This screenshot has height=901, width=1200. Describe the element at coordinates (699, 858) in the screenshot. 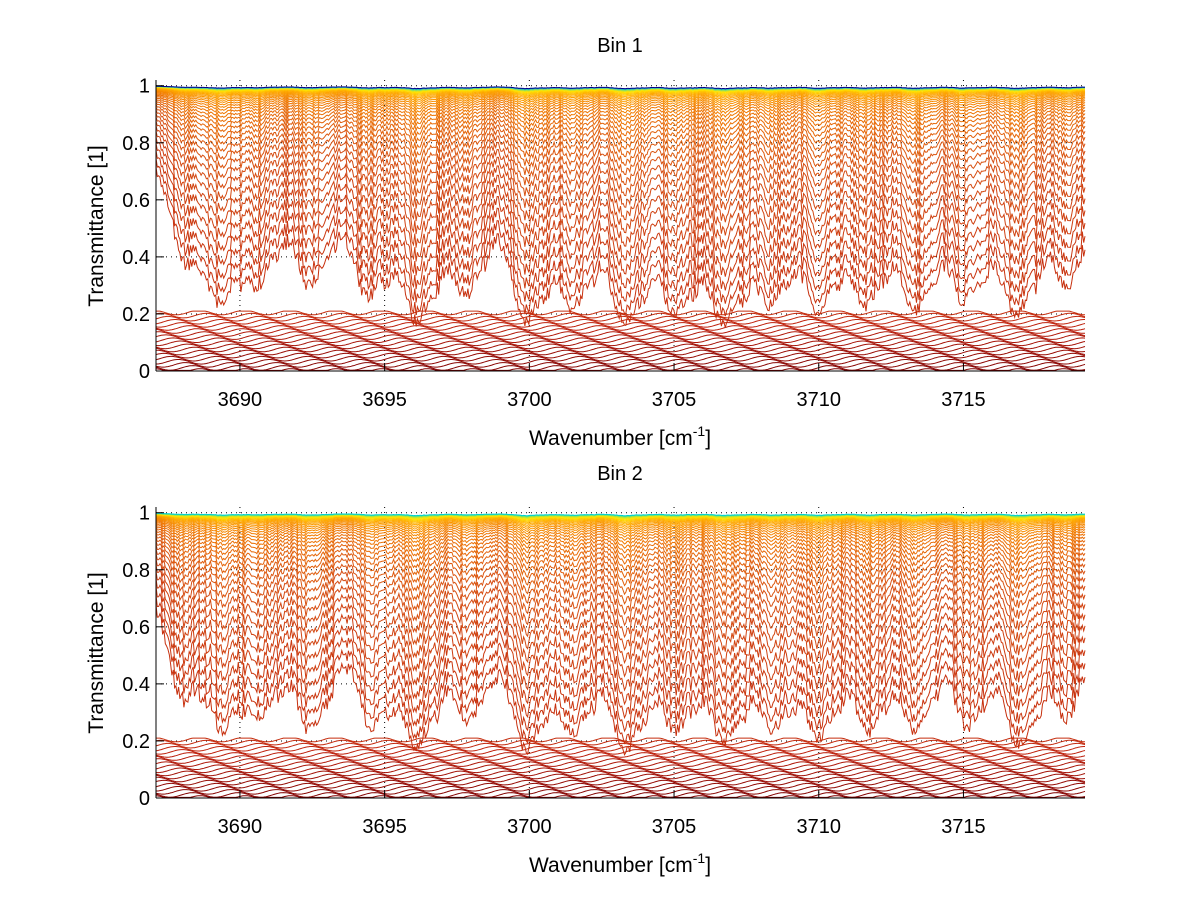

I see `x-axis-label-superscript: -1` at that location.